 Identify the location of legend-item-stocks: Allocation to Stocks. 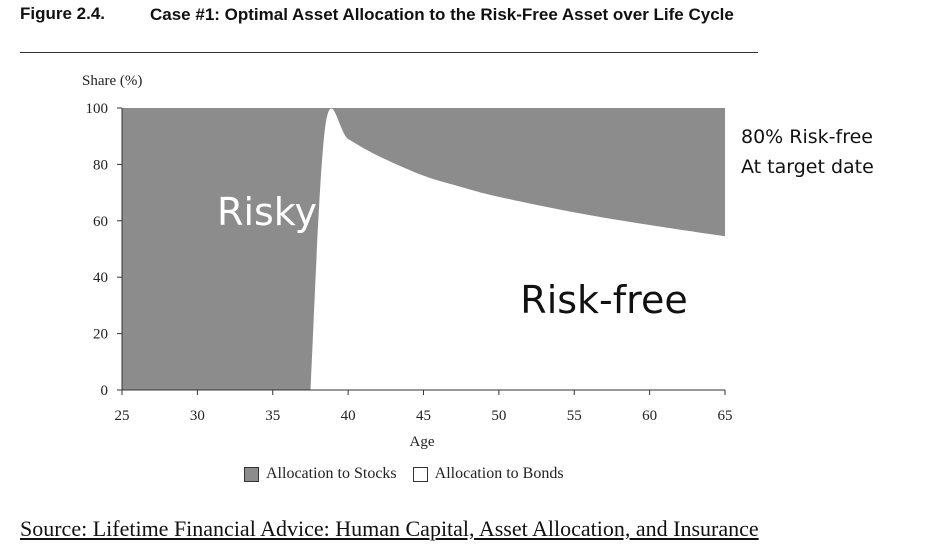
(320, 474).